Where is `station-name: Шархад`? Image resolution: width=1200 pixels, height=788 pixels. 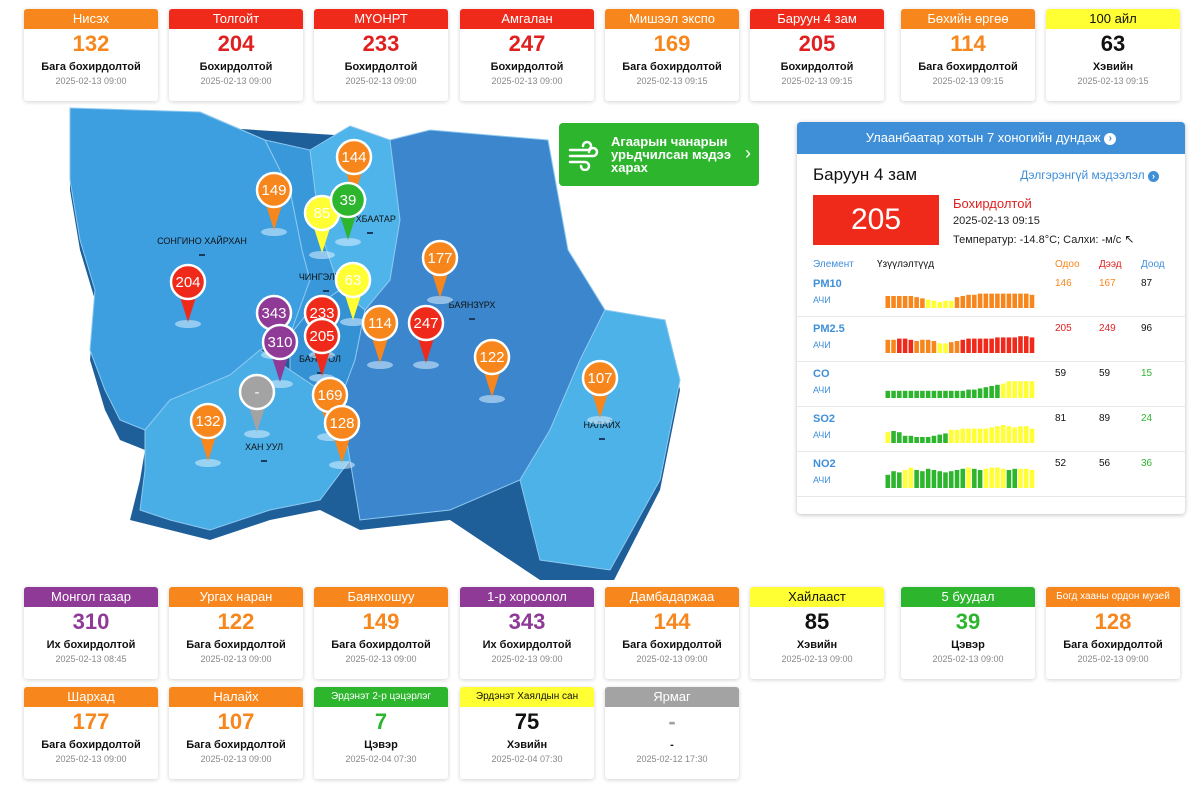 station-name: Шархад is located at coordinates (91, 697).